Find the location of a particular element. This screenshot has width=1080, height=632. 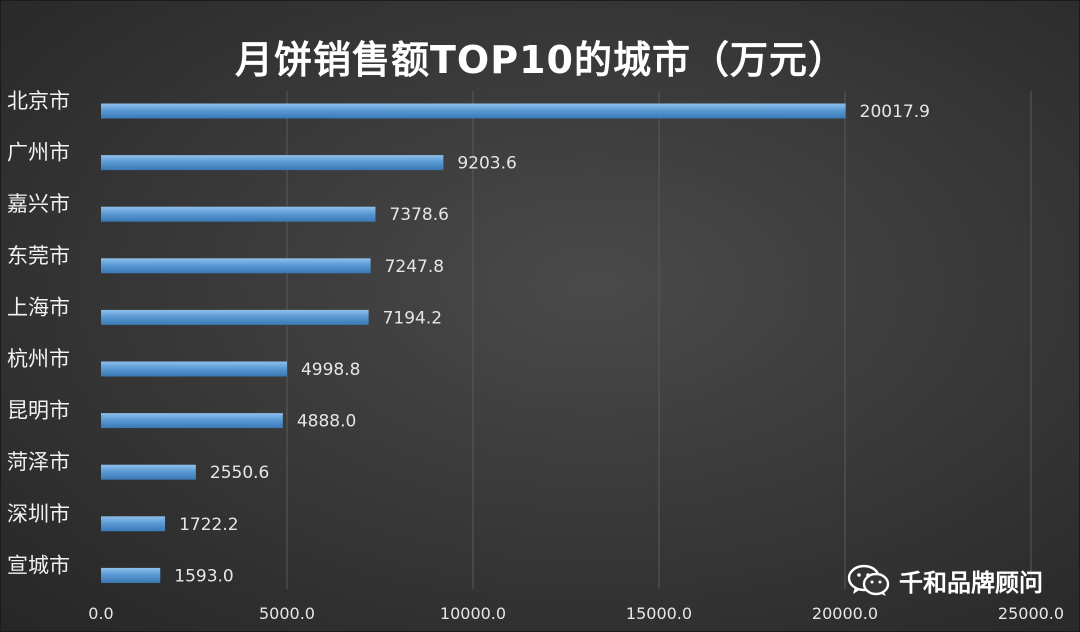

chart-title: 月饼销售额TOP10的城市（万元） is located at coordinates (541, 60).